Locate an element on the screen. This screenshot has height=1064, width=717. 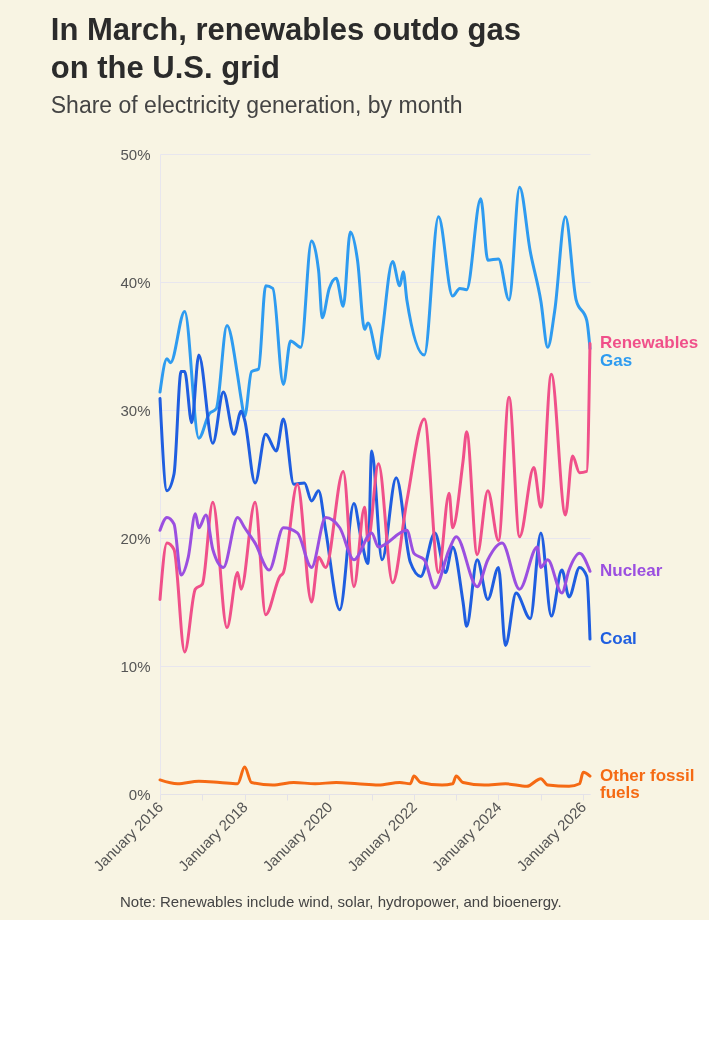
y-tick-label: 50% is located at coordinates (135, 154).